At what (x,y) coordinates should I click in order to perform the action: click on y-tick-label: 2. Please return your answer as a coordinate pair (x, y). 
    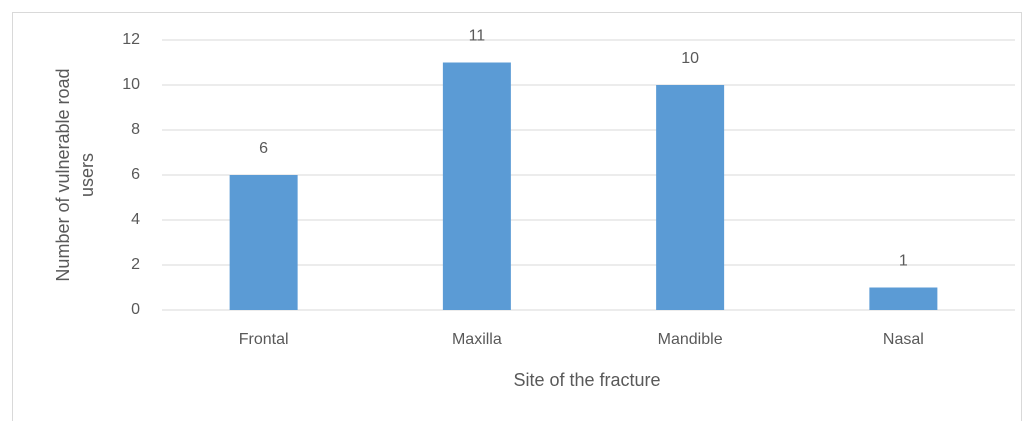
    Looking at the image, I should click on (135, 264).